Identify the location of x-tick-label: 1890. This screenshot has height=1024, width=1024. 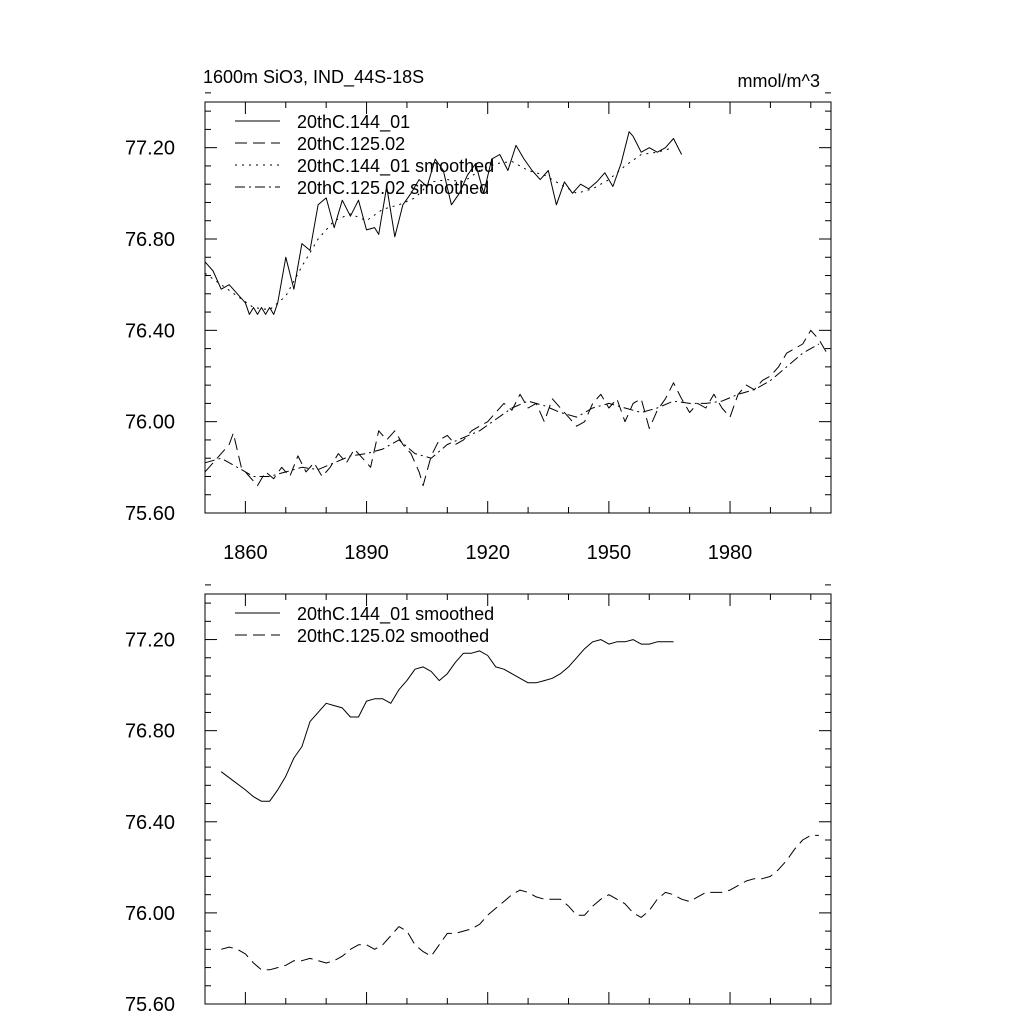
(366, 553).